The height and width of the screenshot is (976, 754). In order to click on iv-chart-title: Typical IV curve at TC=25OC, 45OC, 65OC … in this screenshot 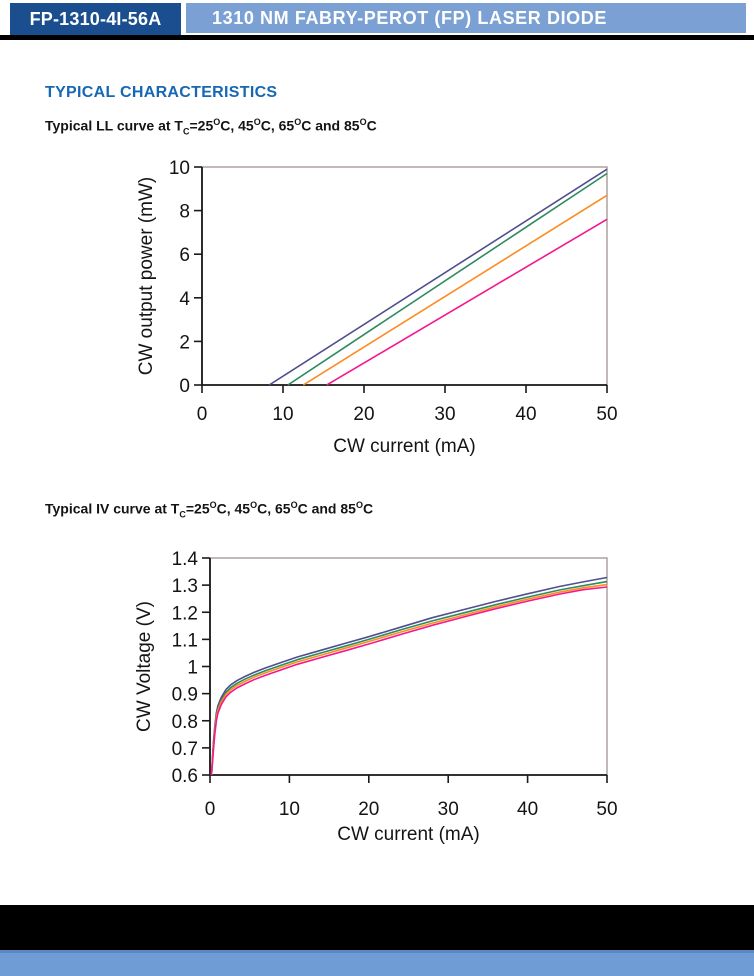, I will do `click(209, 509)`.